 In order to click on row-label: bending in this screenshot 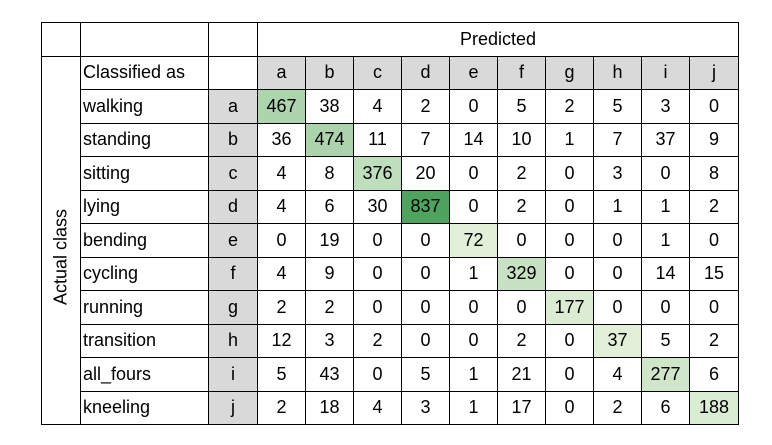, I will do `click(144, 240)`.